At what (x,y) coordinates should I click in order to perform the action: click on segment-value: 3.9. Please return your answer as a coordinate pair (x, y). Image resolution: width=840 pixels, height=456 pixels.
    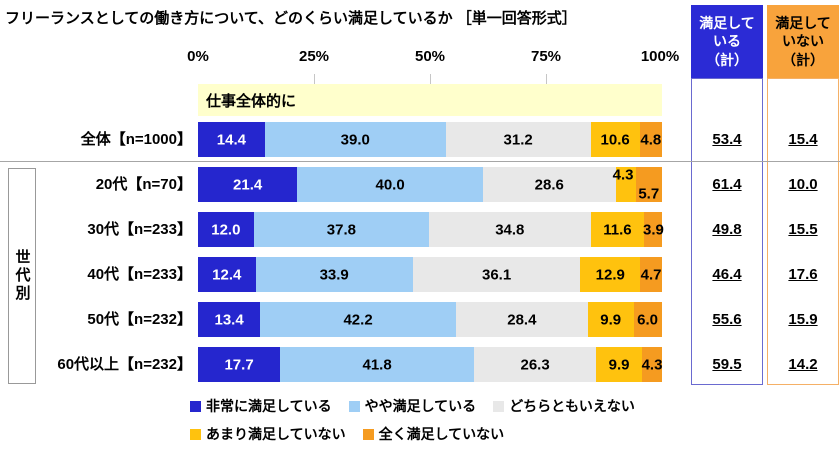
    Looking at the image, I should click on (653, 229).